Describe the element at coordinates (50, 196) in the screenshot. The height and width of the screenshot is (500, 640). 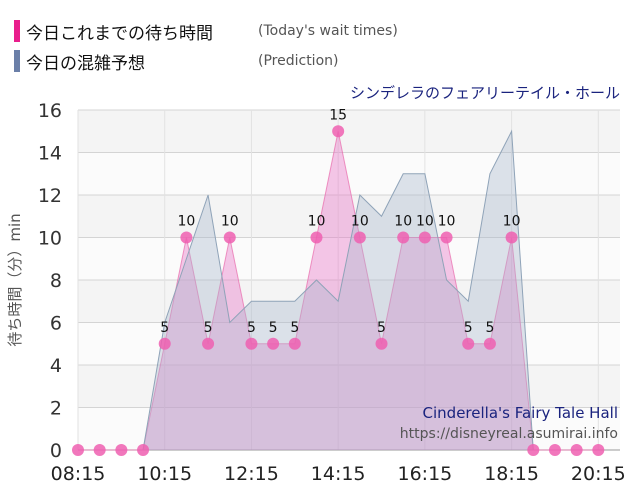
I see `y-tick-label: 12` at that location.